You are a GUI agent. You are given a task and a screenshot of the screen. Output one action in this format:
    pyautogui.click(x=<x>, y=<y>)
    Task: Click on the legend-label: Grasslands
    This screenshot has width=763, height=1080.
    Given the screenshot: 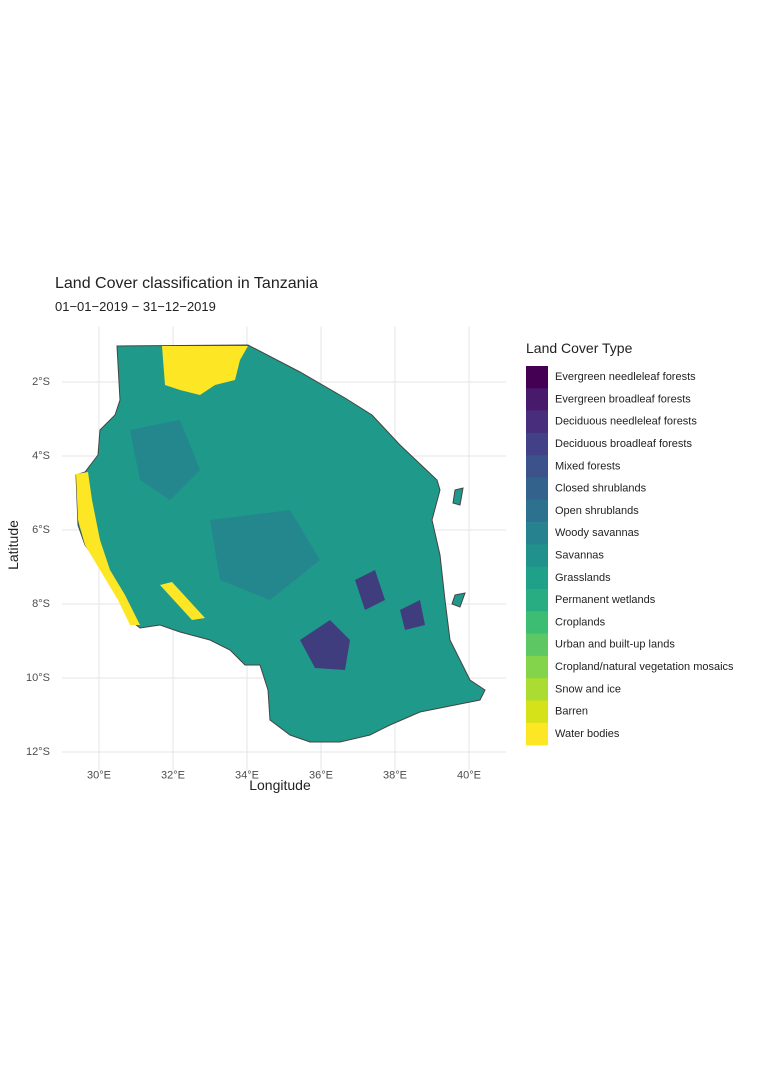 What is the action you would take?
    pyautogui.click(x=583, y=578)
    